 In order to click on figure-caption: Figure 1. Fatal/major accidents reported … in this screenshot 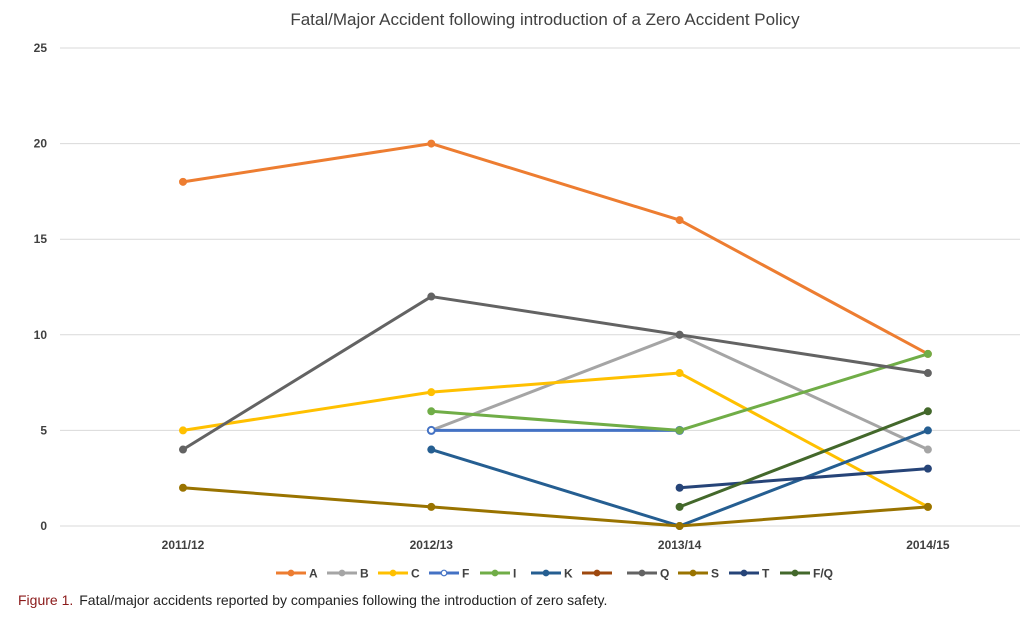, I will do `click(312, 600)`.